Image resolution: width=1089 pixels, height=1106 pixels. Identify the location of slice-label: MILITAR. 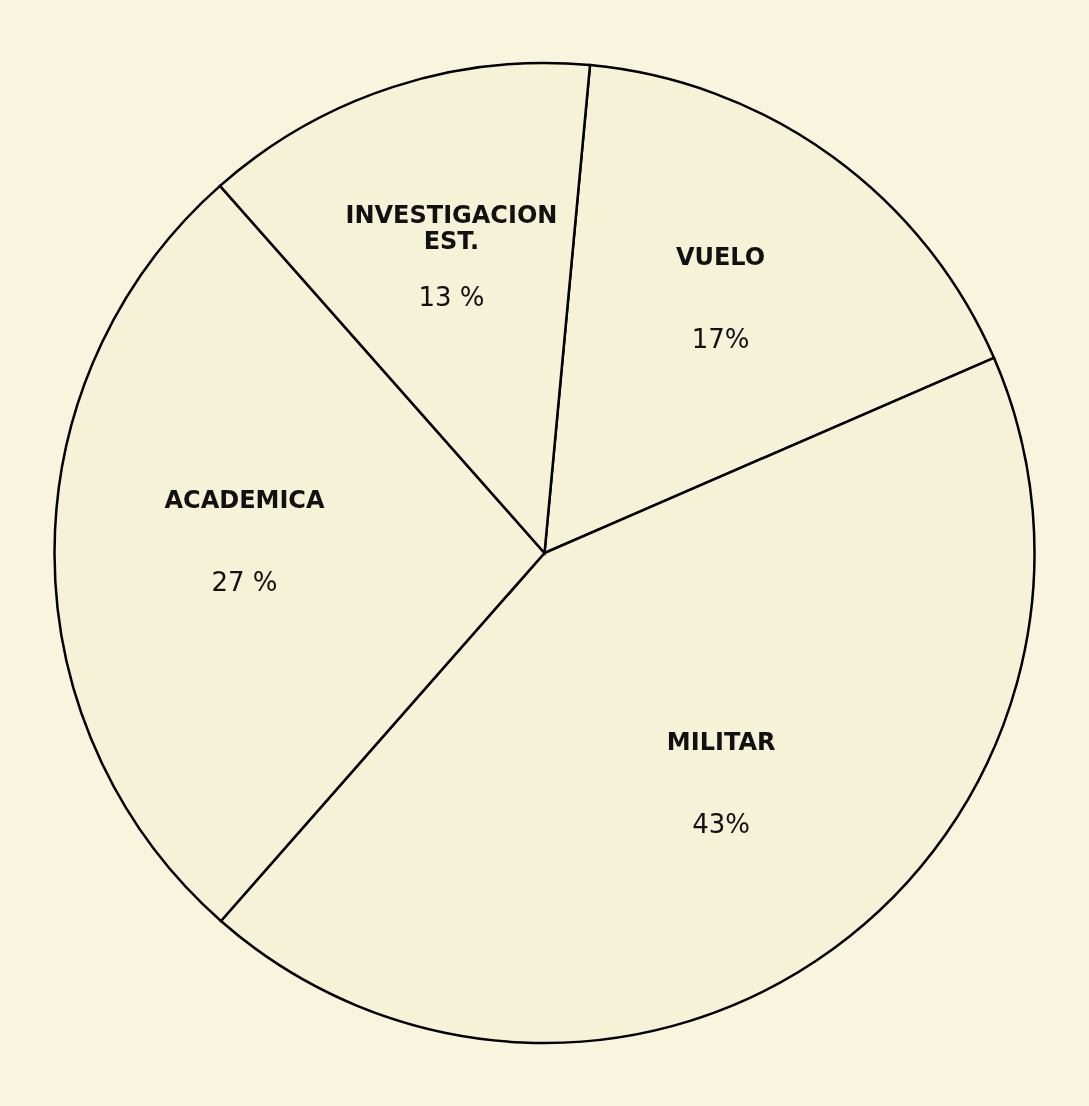
(721, 742).